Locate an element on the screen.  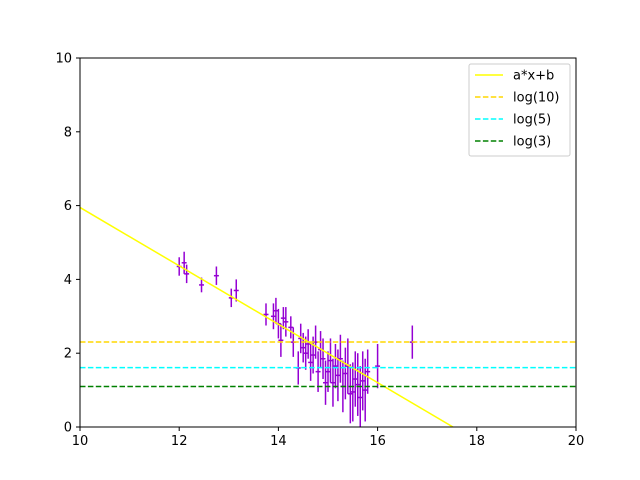
x-tick-label: 14 is located at coordinates (278, 441).